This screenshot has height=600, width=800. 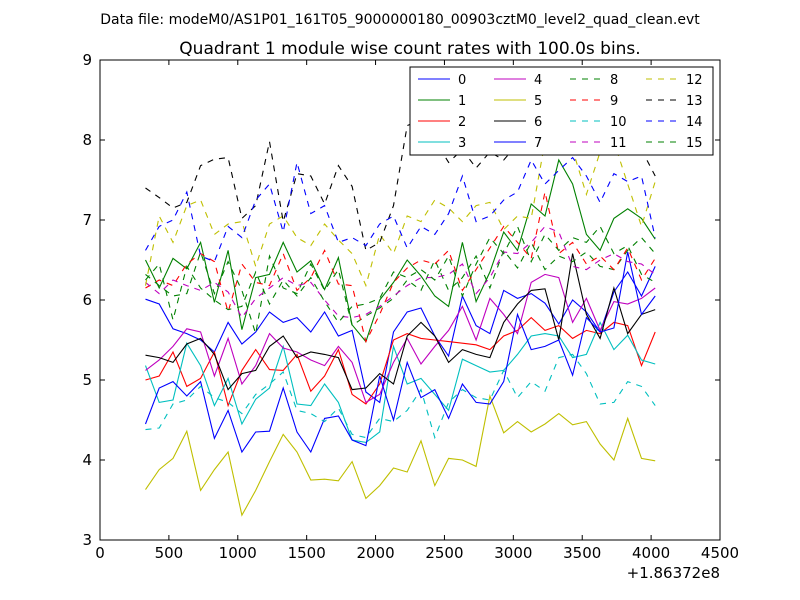 What do you see at coordinates (694, 143) in the screenshot?
I see `legend-label: 15` at bounding box center [694, 143].